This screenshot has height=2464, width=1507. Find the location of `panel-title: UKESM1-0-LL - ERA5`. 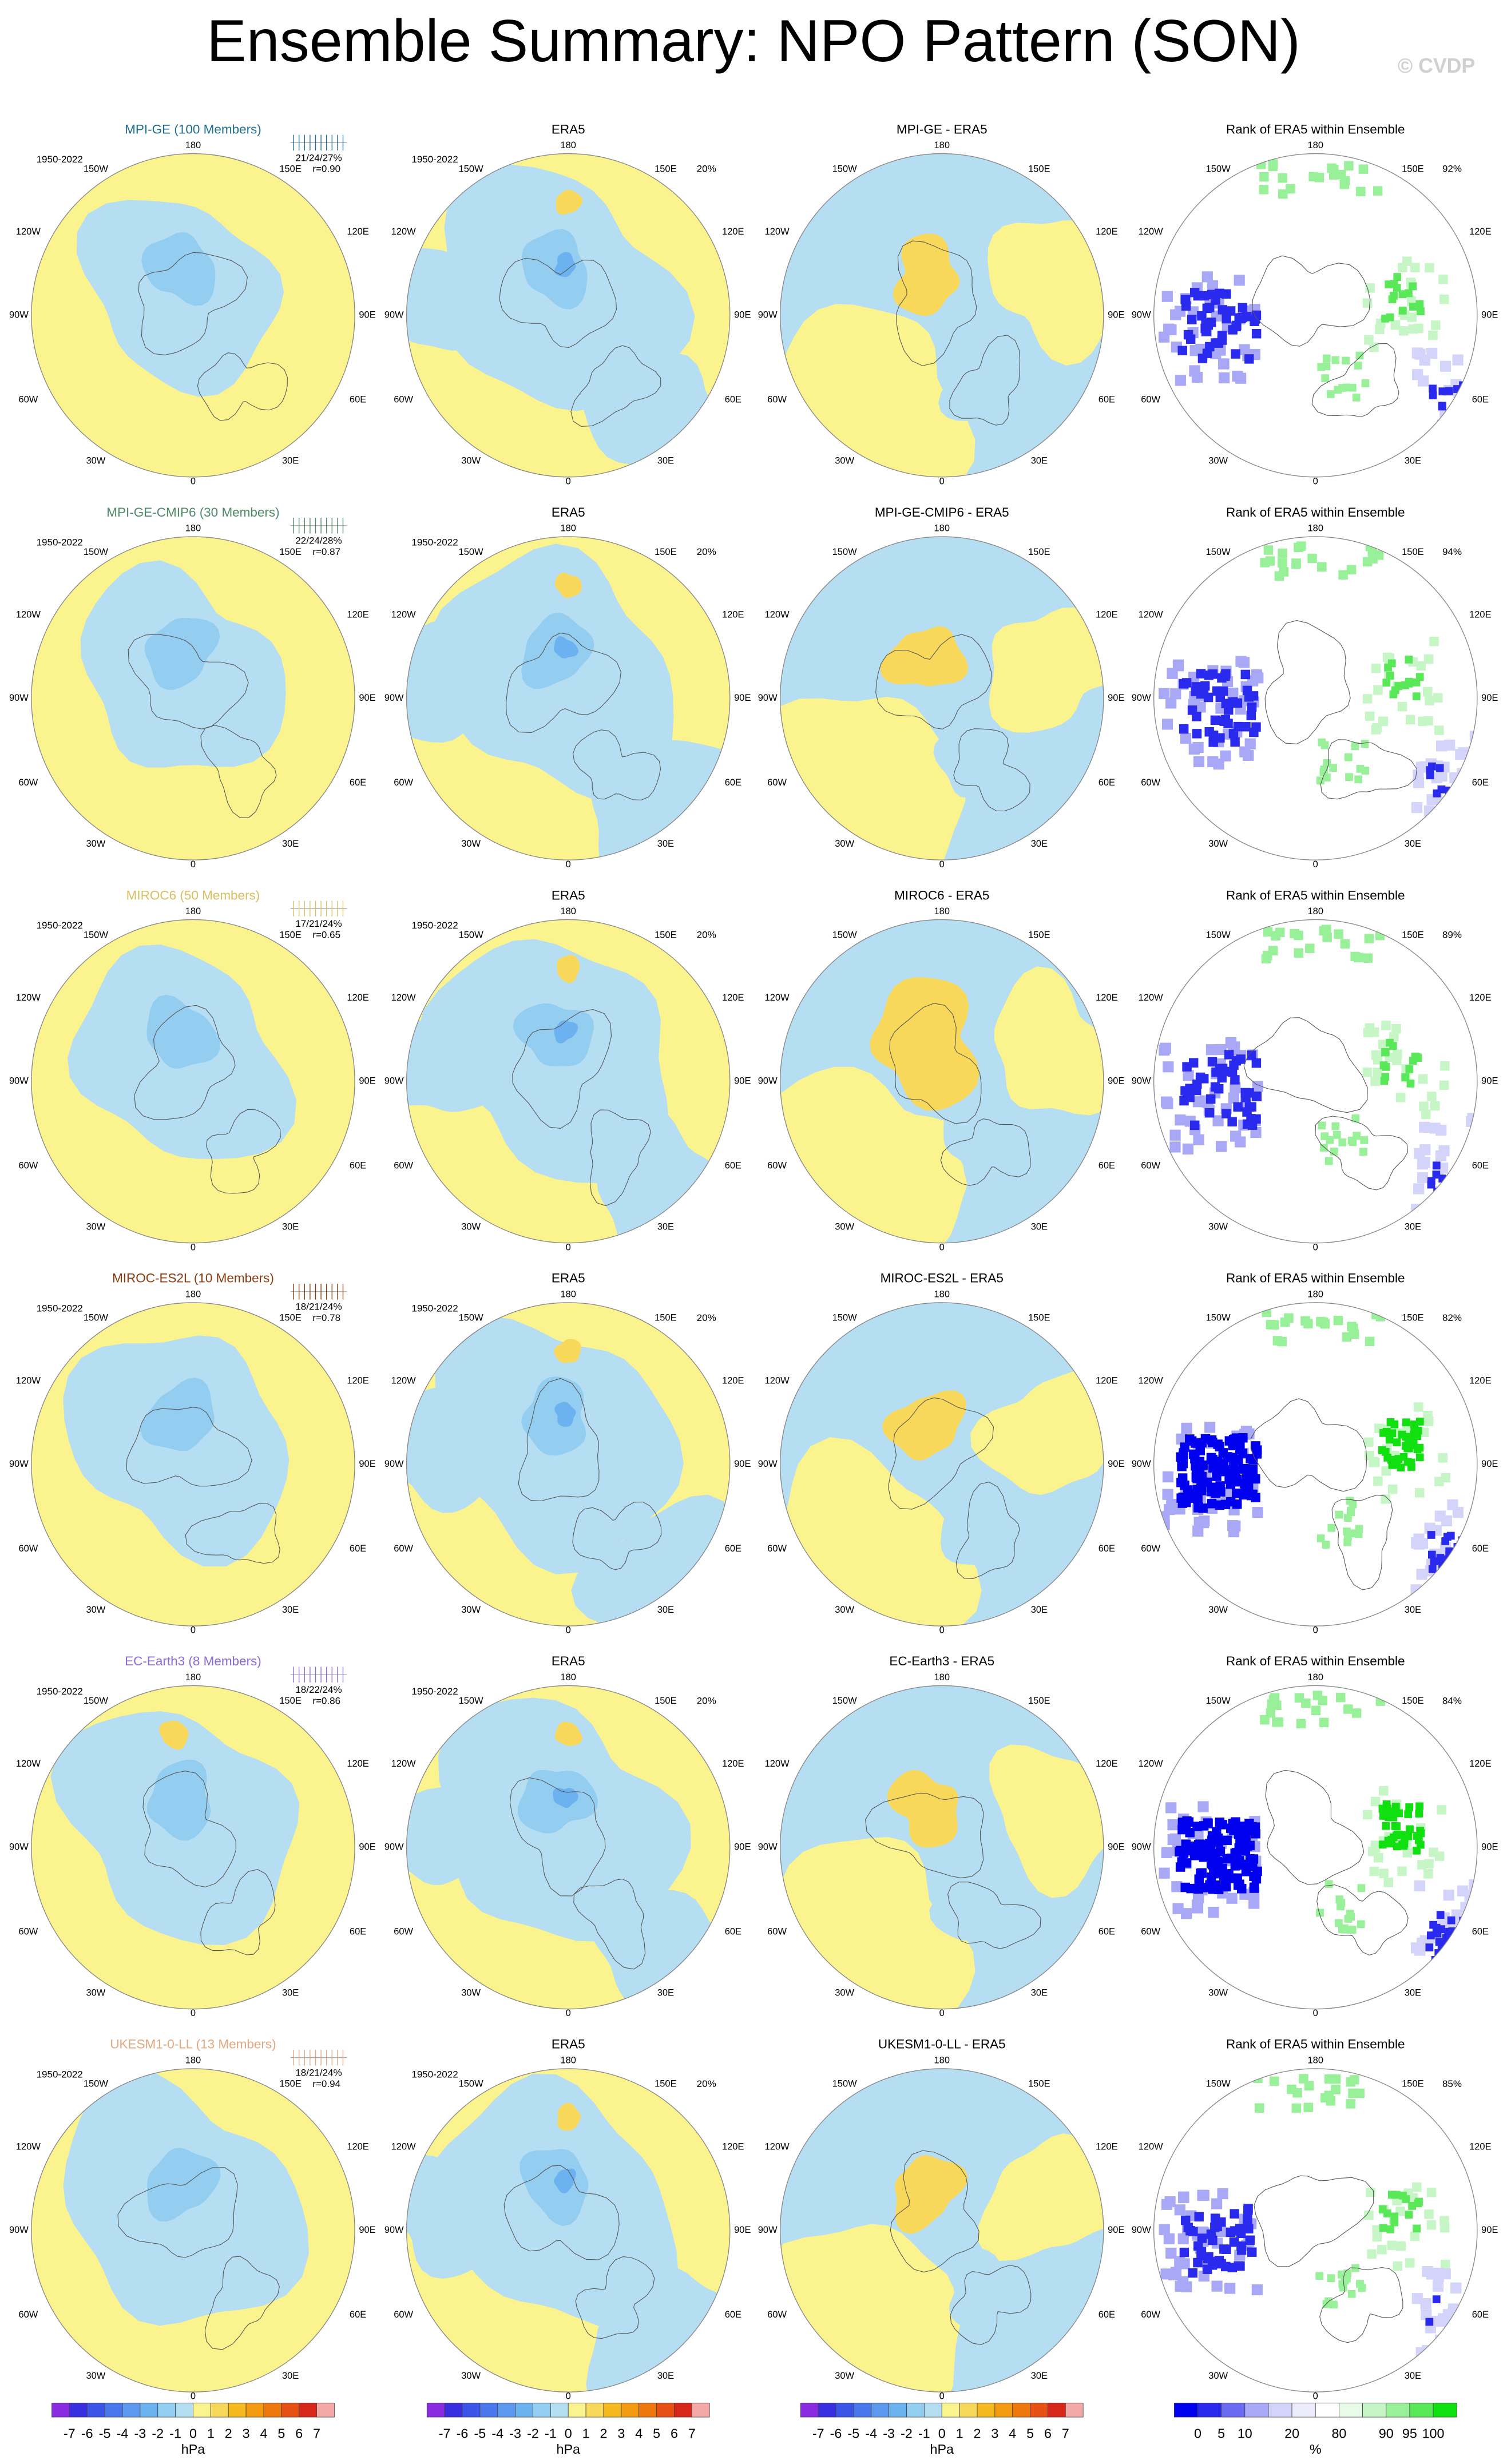

panel-title: UKESM1-0-LL - ERA5 is located at coordinates (942, 2044).